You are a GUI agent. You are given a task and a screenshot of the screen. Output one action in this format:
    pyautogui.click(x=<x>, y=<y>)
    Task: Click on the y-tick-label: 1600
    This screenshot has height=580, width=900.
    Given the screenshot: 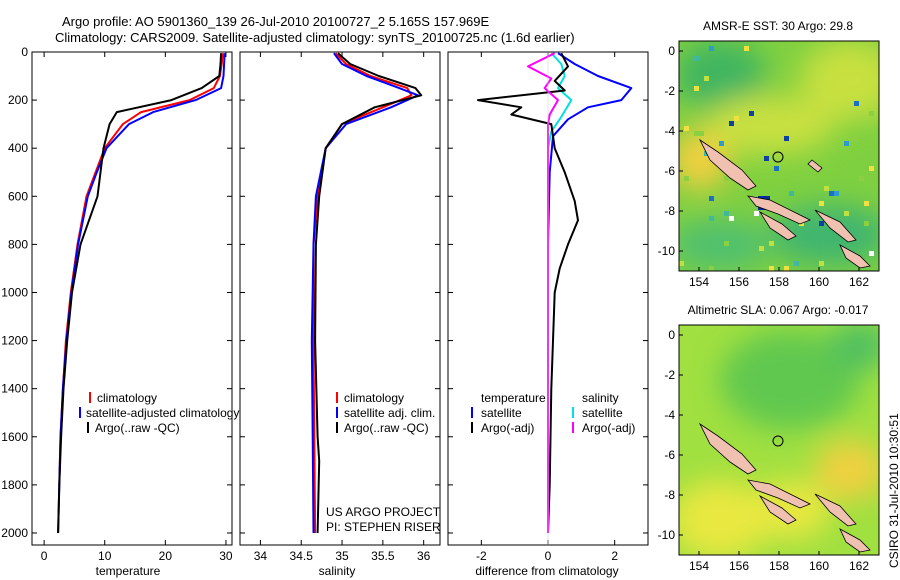 What is the action you would take?
    pyautogui.click(x=14, y=437)
    